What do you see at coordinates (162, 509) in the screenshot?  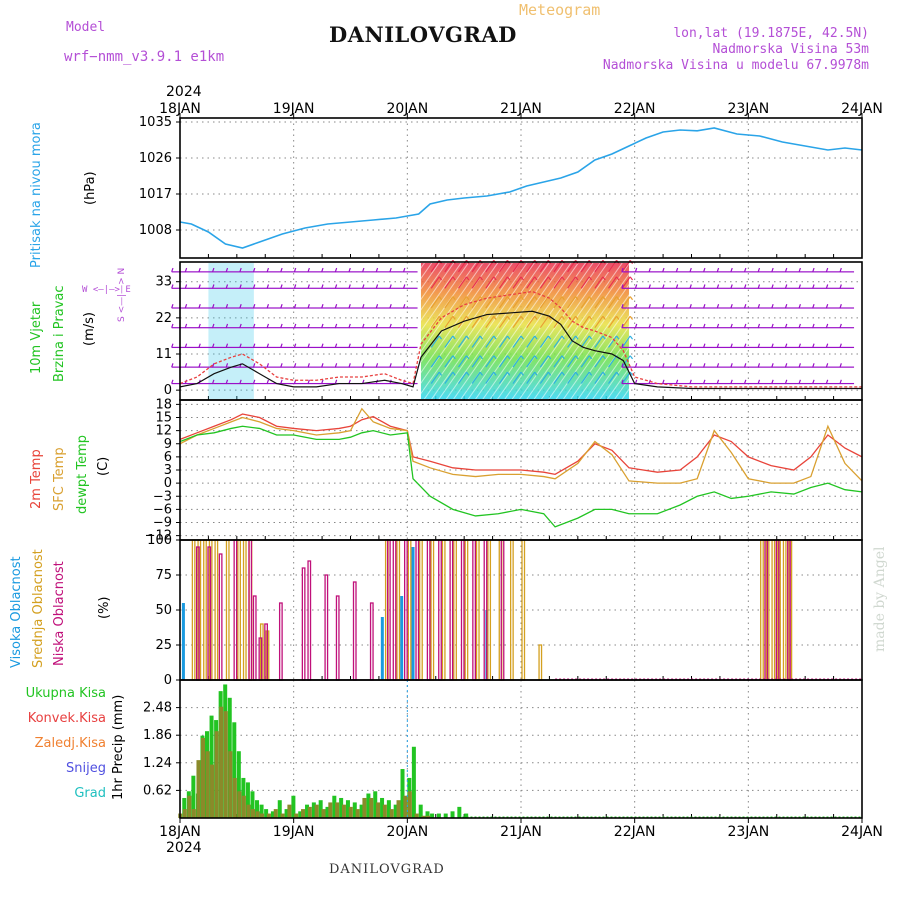 I see `temperature-ytick-label: −6` at bounding box center [162, 509].